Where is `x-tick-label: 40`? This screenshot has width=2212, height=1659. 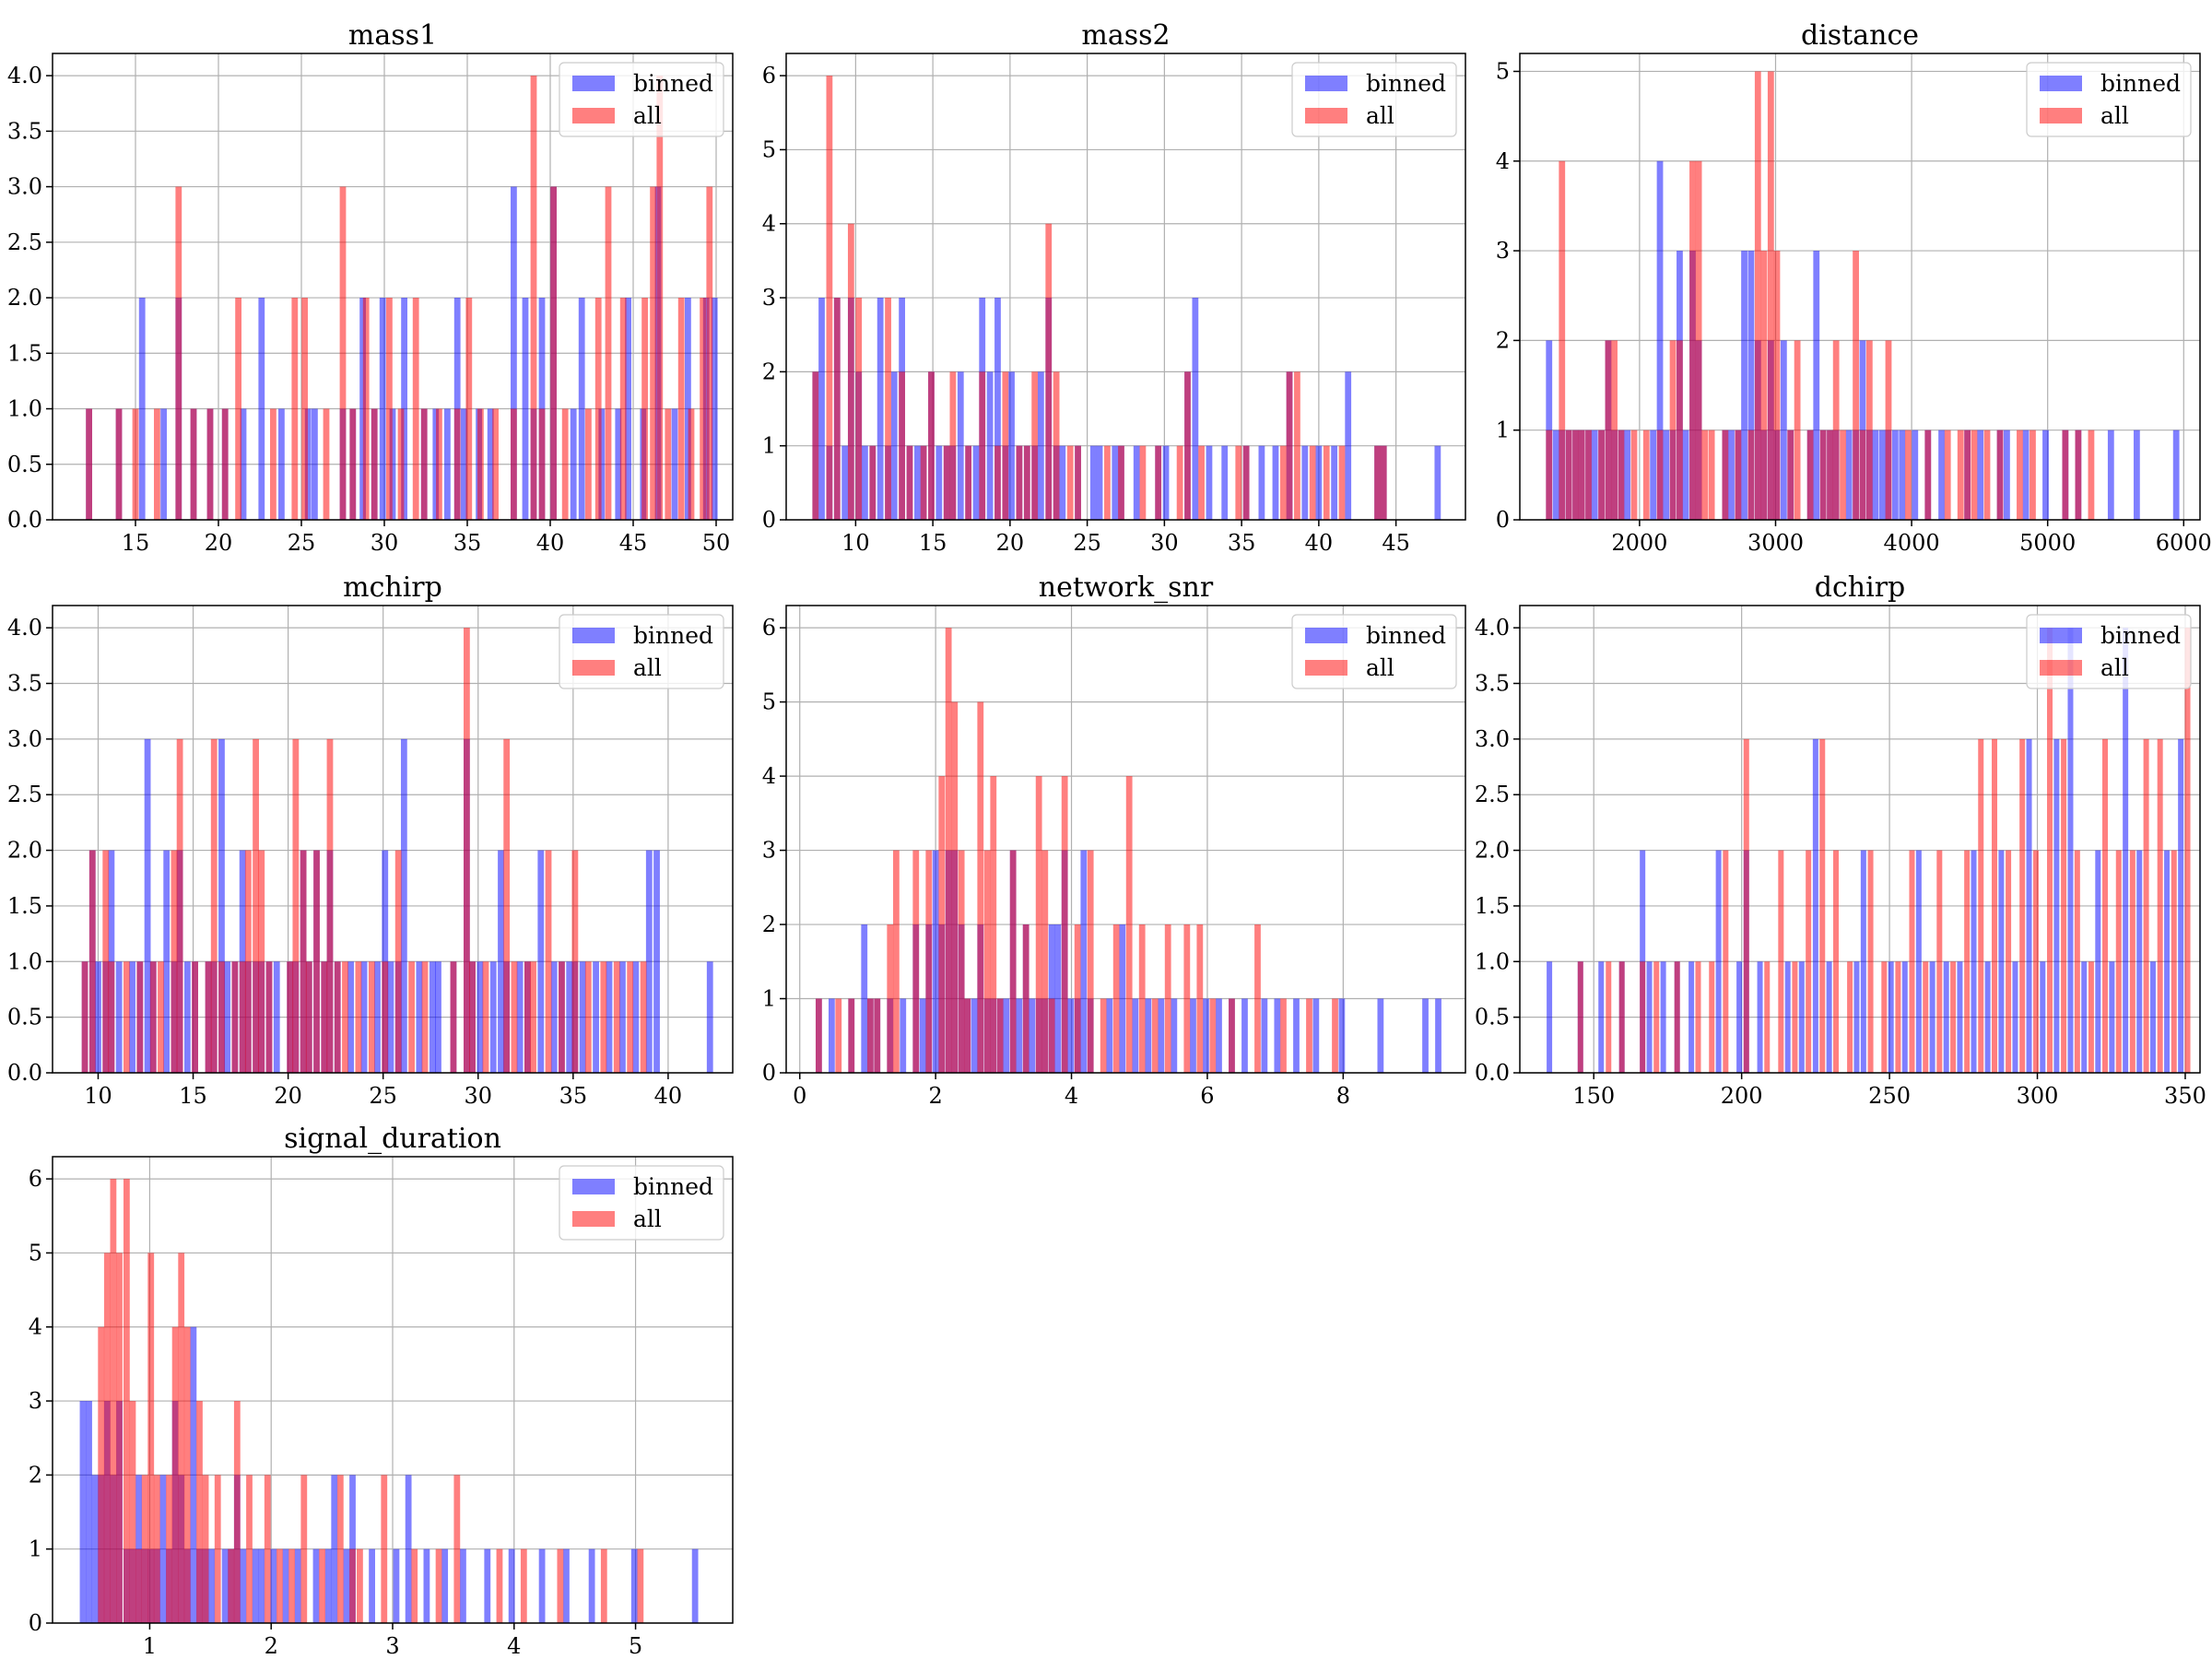
x-tick-label: 40 is located at coordinates (550, 543).